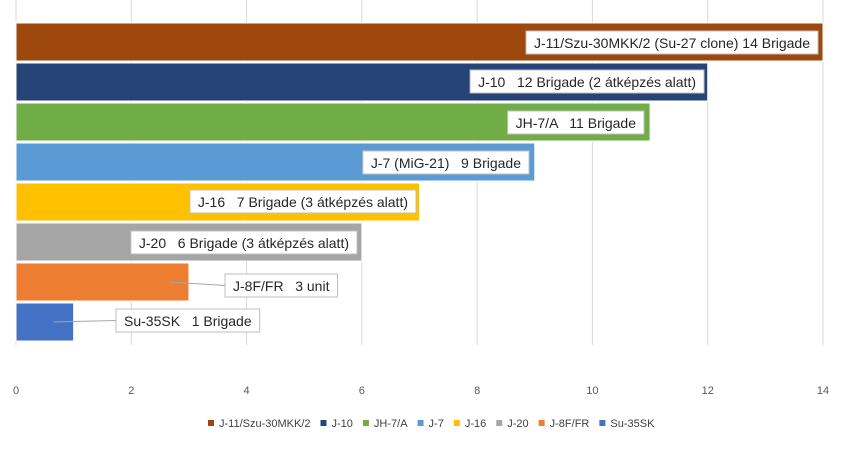  What do you see at coordinates (391, 424) in the screenshot?
I see `legend-label: JH-7/A` at bounding box center [391, 424].